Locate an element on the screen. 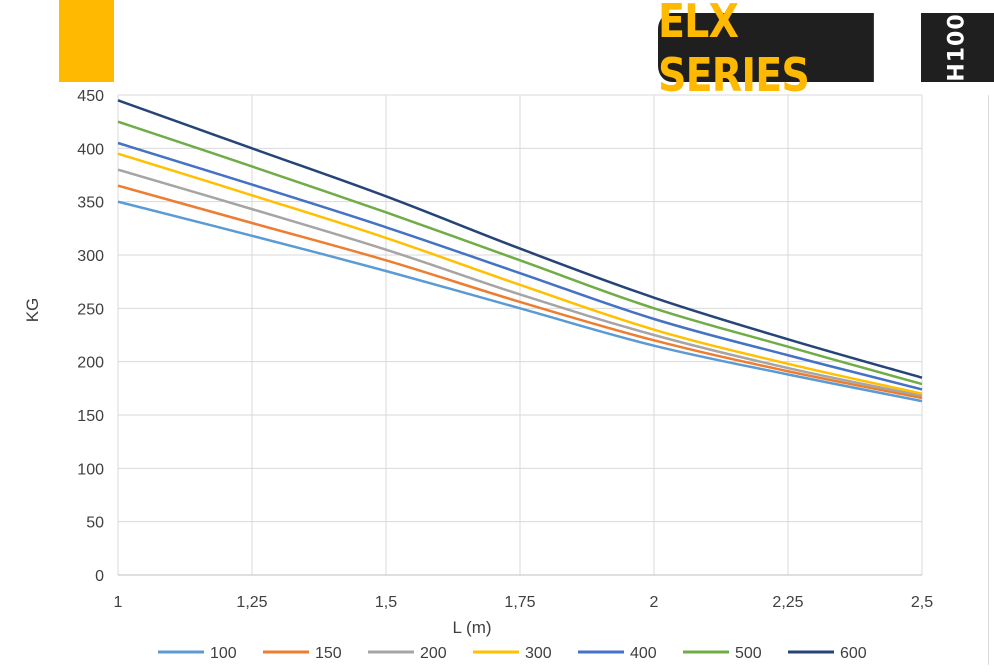 The height and width of the screenshot is (672, 994). y-tick-label: 200 is located at coordinates (90, 363).